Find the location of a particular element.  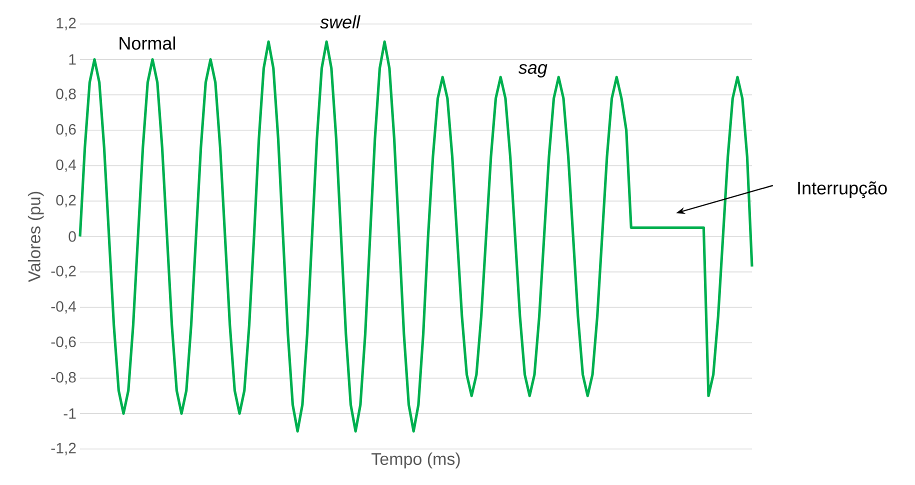

y-tick-label: 0,8 is located at coordinates (66, 95).